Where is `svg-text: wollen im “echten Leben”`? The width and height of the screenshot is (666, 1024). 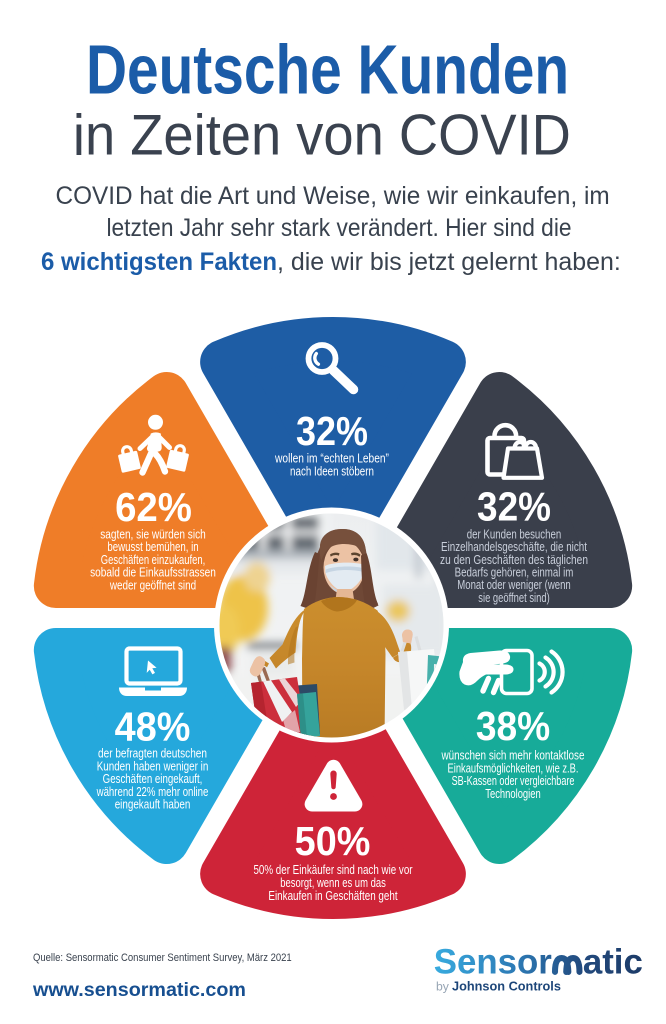
svg-text: wollen im “echten Leben” is located at coordinates (331, 458).